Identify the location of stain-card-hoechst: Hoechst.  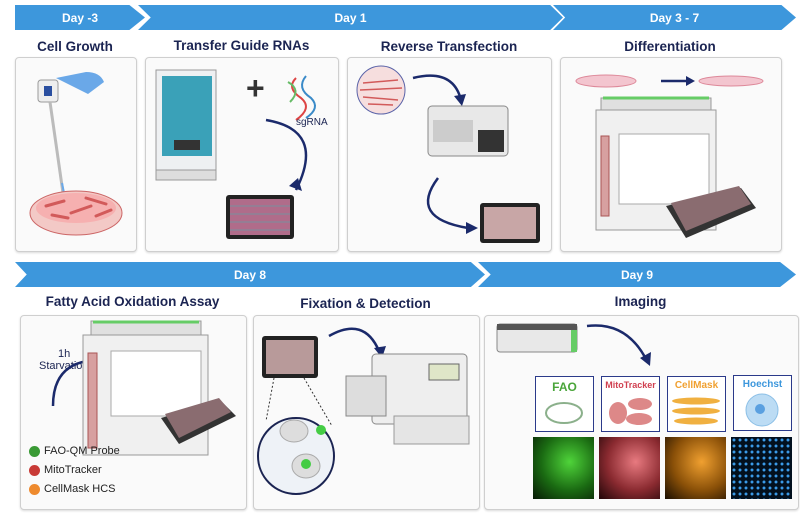
(762, 403).